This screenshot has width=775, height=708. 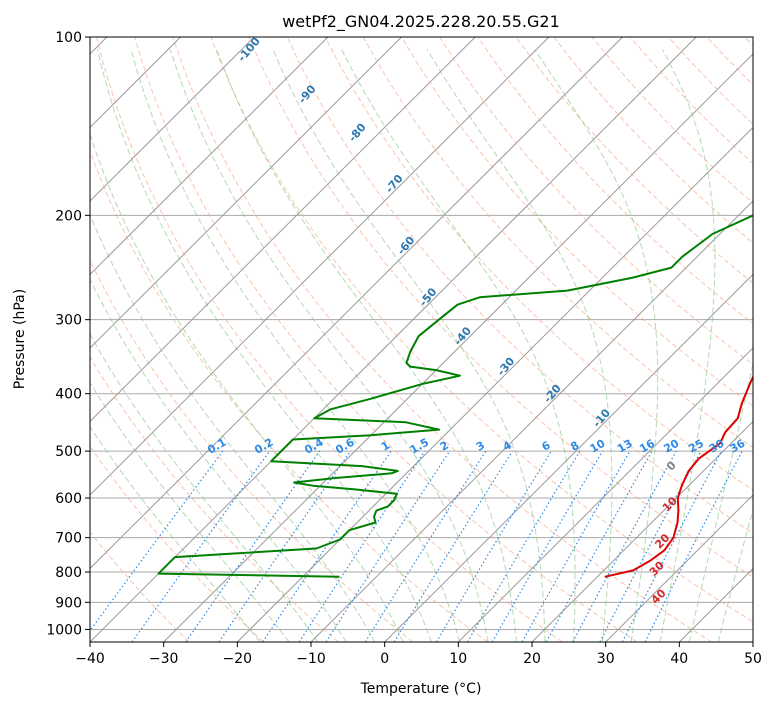 What do you see at coordinates (532, 659) in the screenshot?
I see `x-tick-label: 20` at bounding box center [532, 659].